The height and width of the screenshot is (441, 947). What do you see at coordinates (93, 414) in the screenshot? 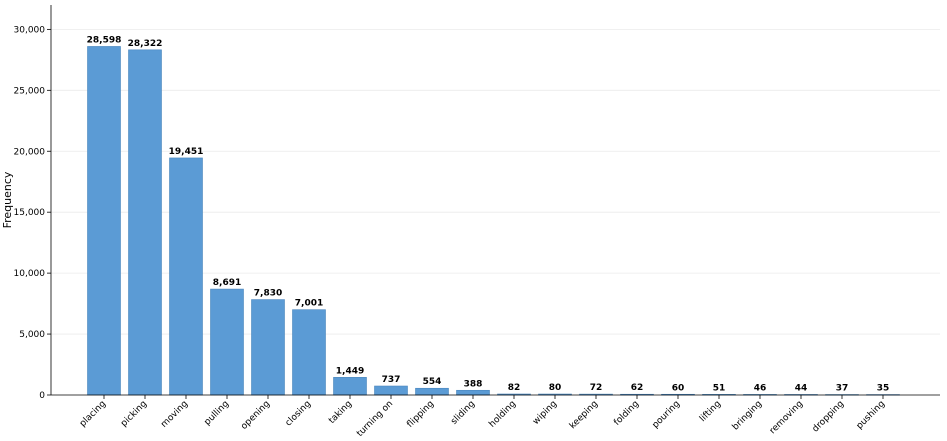
I see `x-tick-label: placing` at bounding box center [93, 414].